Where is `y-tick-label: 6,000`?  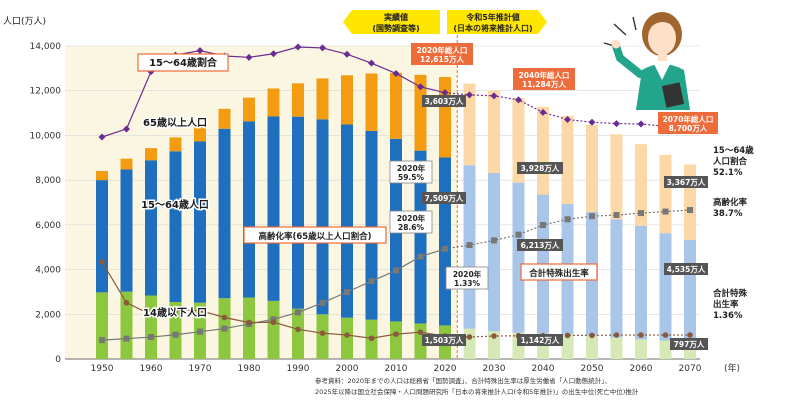
y-tick-label: 6,000 is located at coordinates (48, 226).